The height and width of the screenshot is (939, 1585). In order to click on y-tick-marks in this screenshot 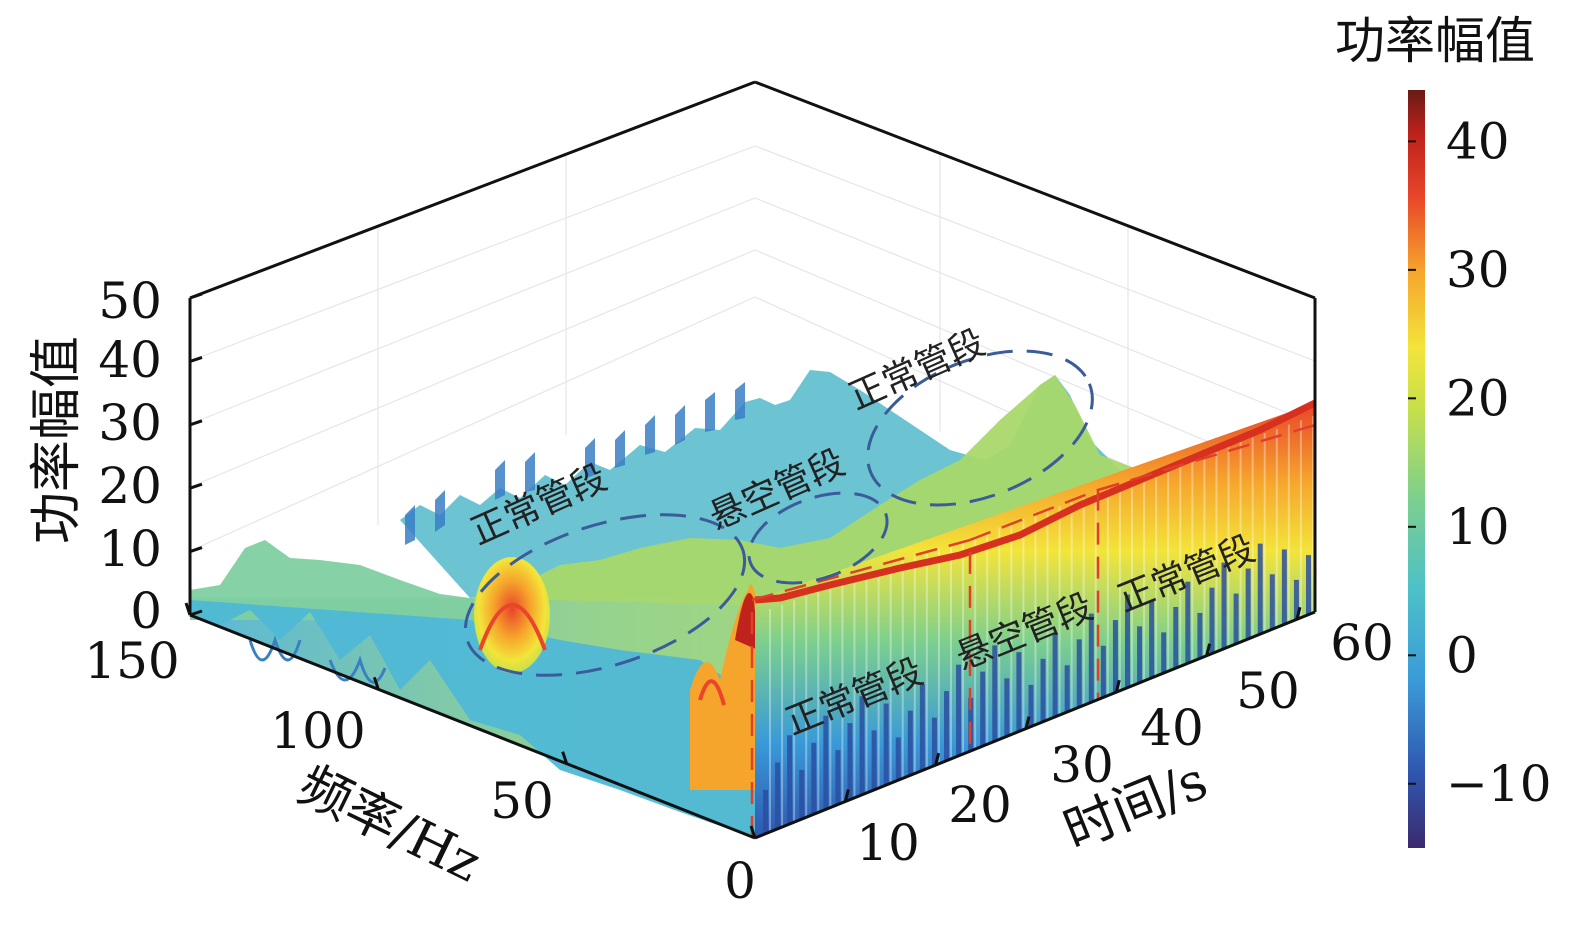, I will do `click(1072, 704)`.